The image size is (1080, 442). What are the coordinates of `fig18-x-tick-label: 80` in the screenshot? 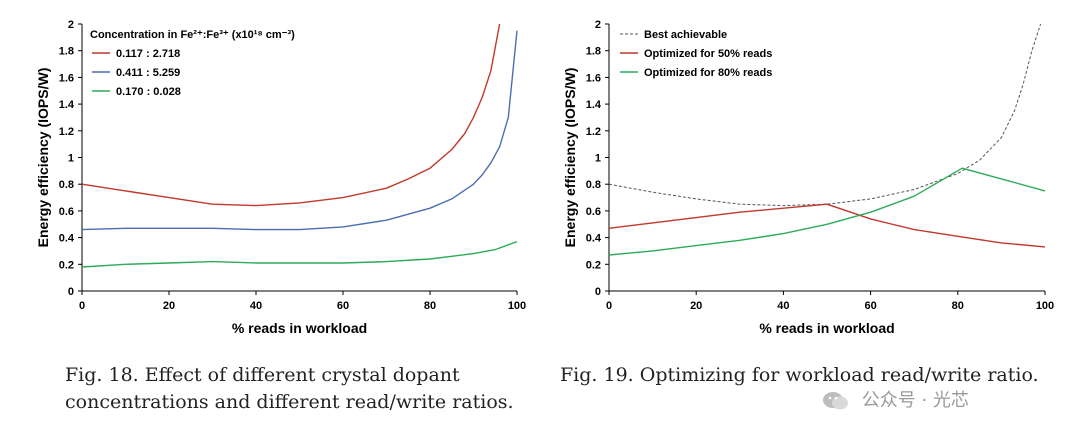 It's located at (430, 306).